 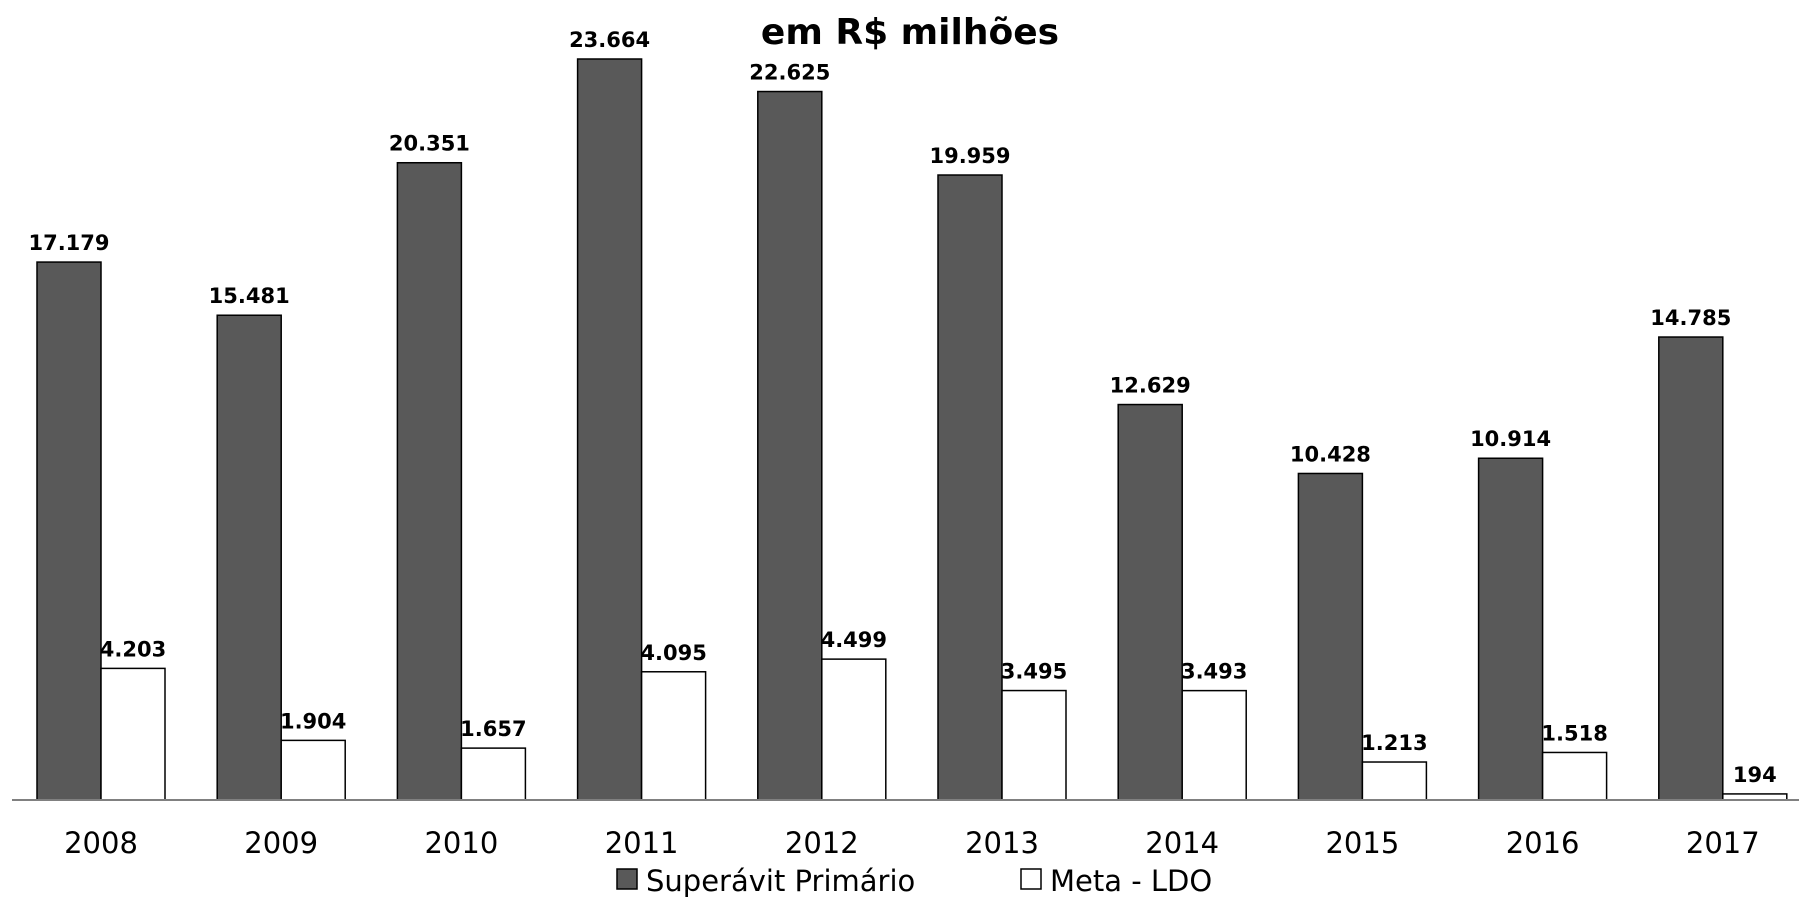 I want to click on bar-meta-2016, so click(x=1574, y=776).